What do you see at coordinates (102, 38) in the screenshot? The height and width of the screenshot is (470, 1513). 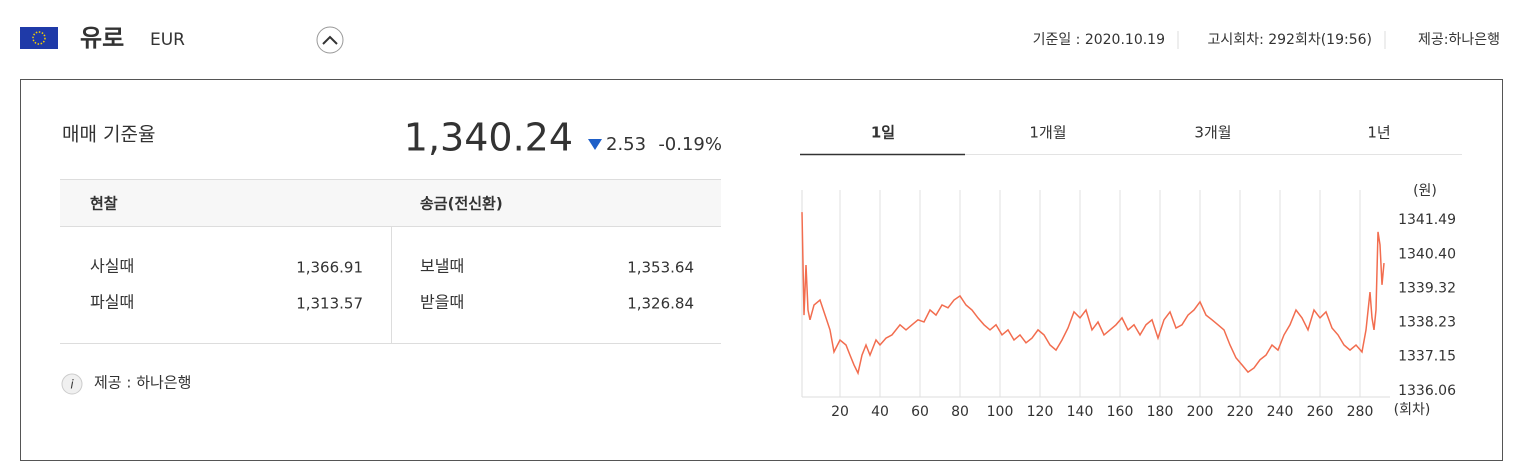 I see `currency-name: 유로` at bounding box center [102, 38].